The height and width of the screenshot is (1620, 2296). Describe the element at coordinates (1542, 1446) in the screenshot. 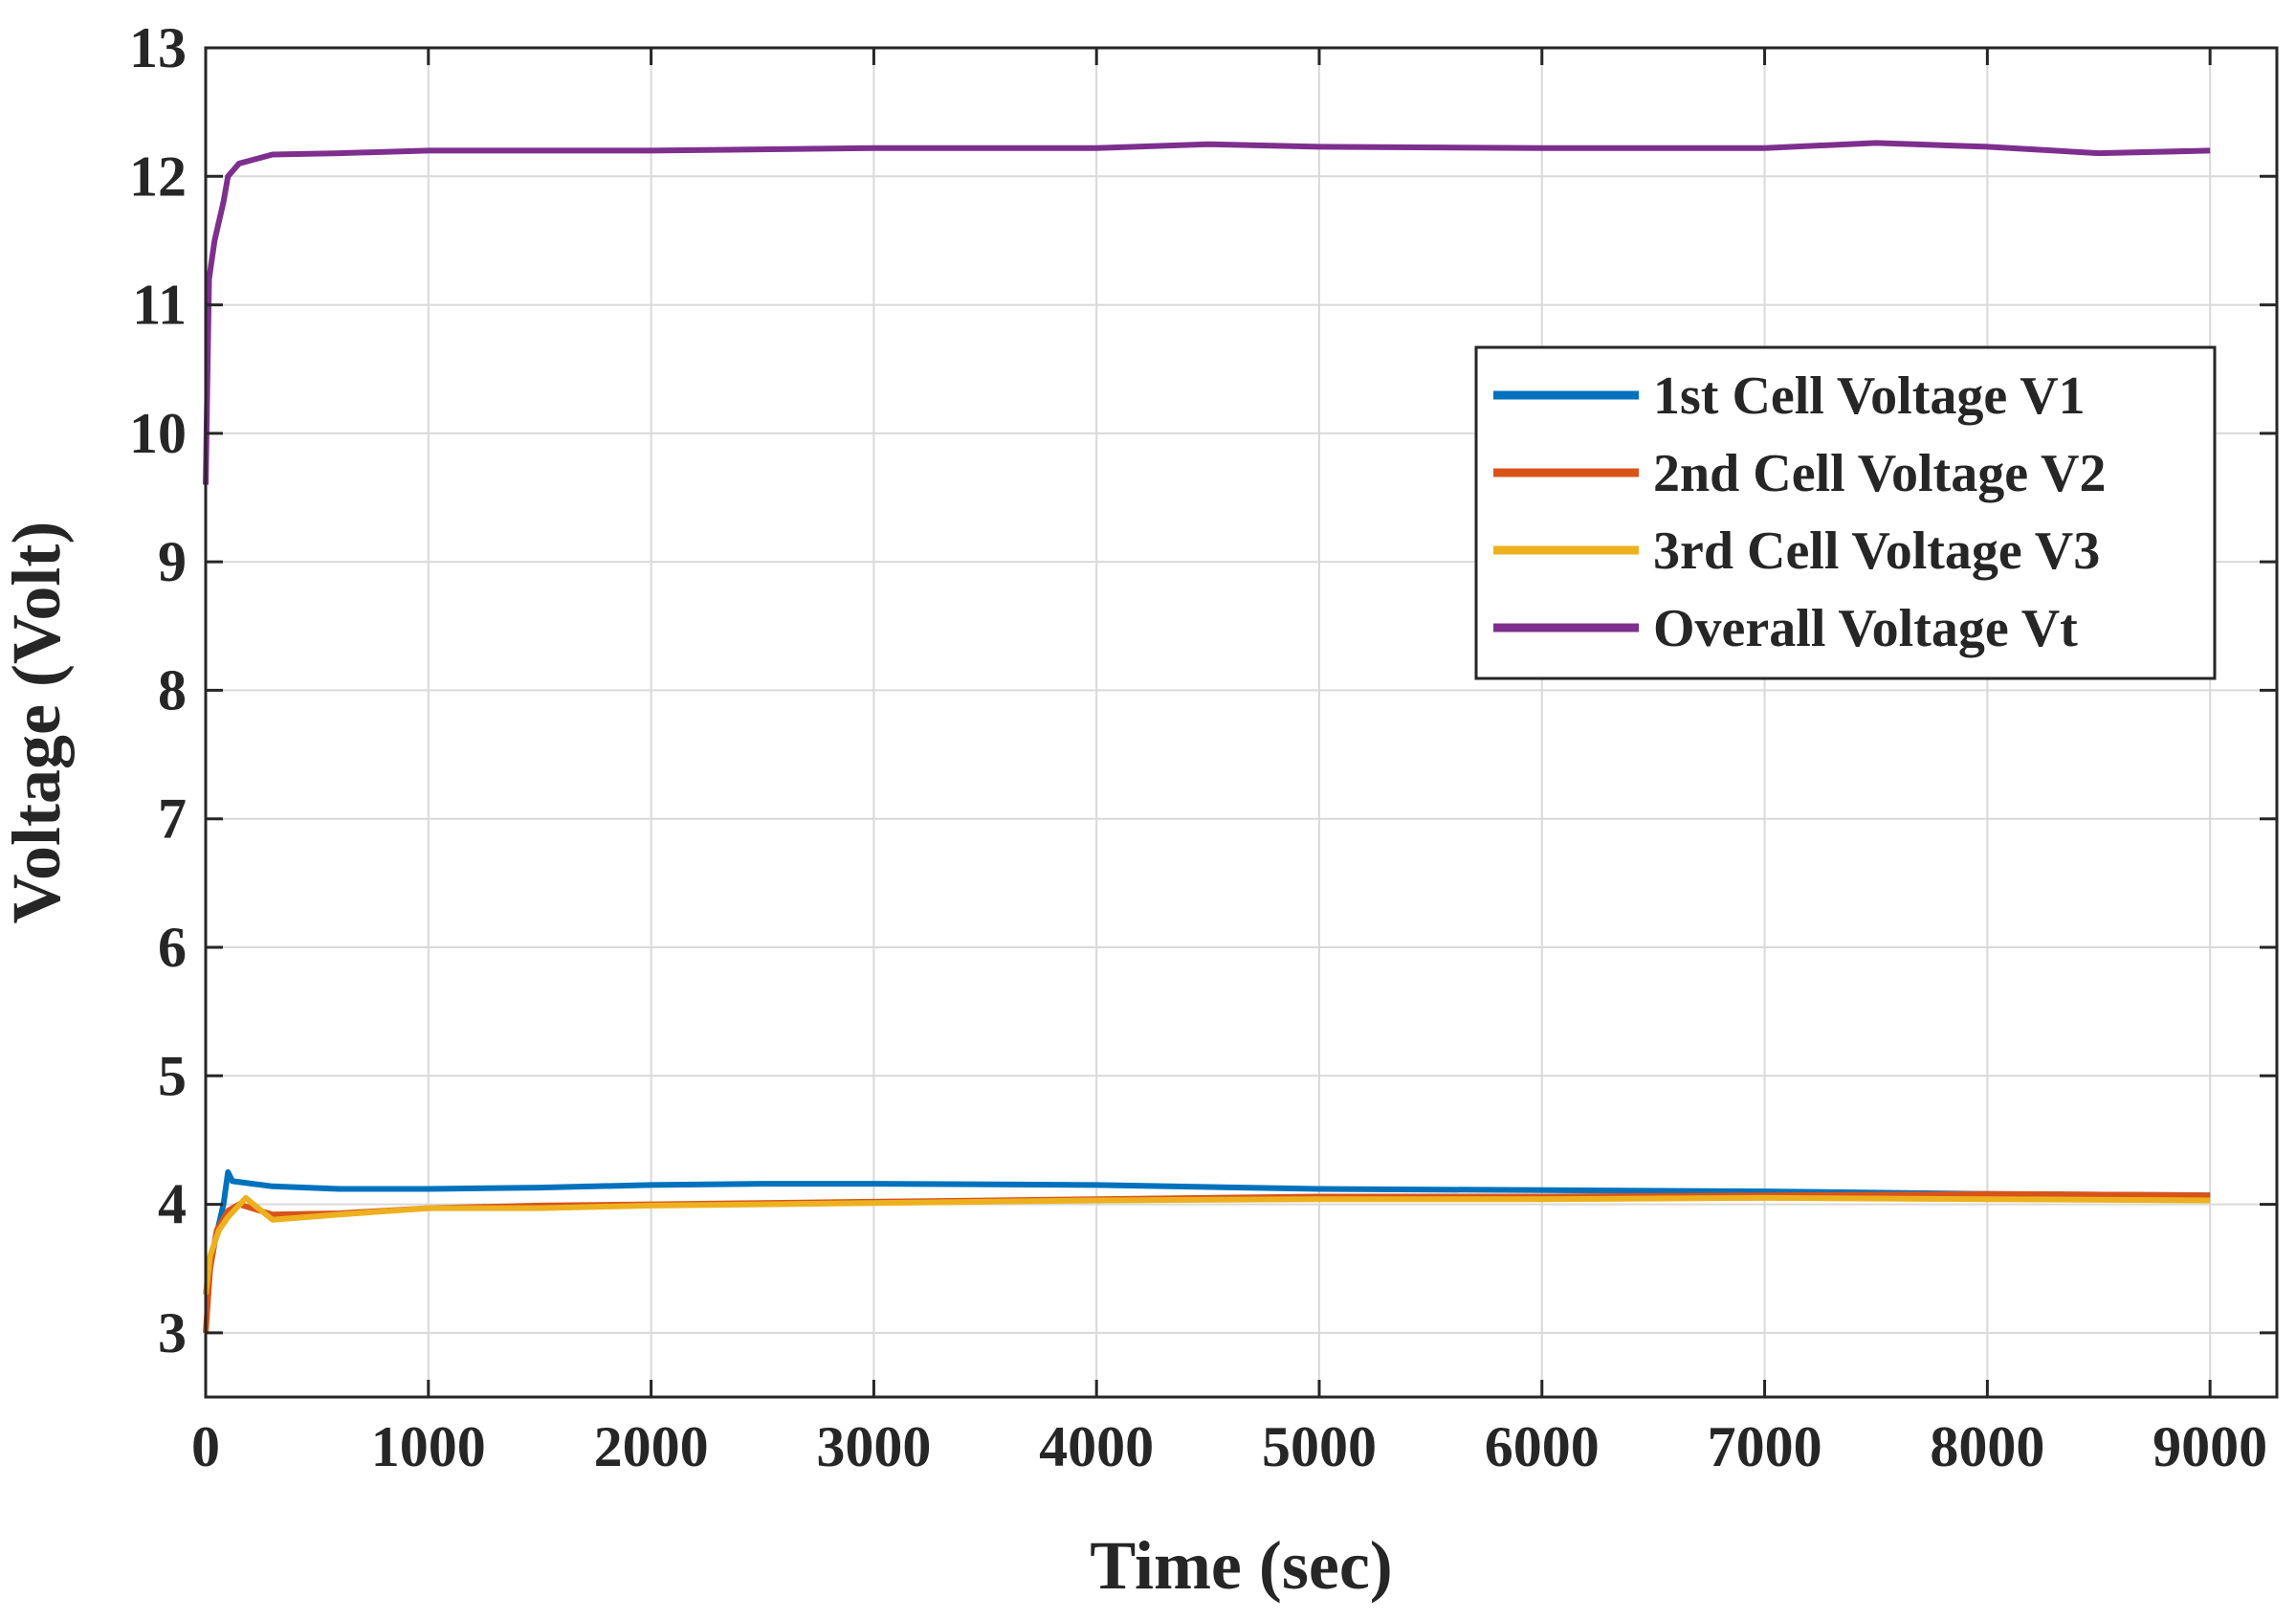

I see `x-tick-label: 6000` at that location.